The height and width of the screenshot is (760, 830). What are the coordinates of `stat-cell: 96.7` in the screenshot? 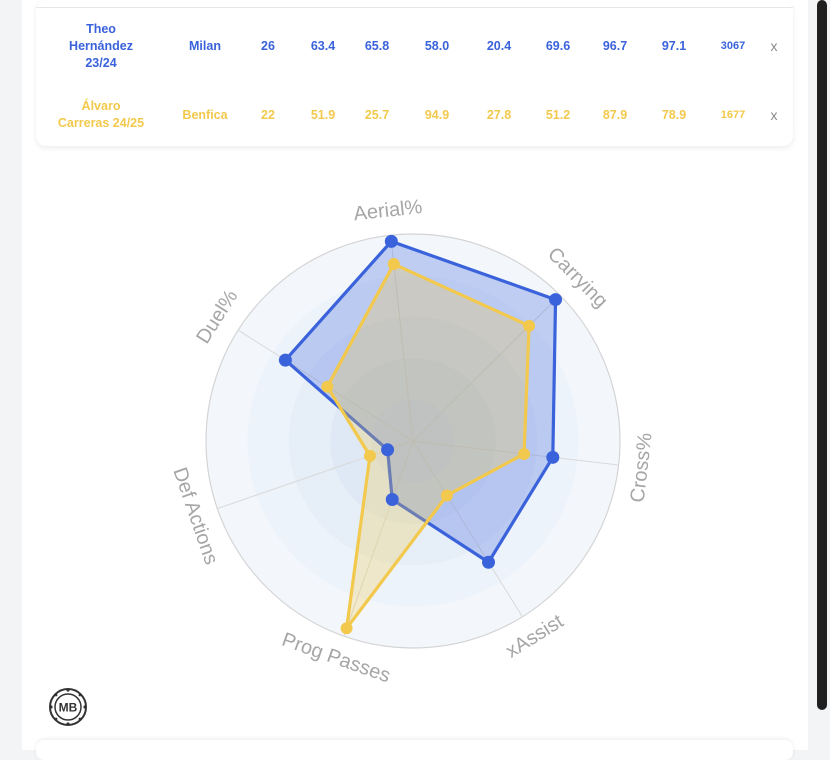 It's located at (615, 45).